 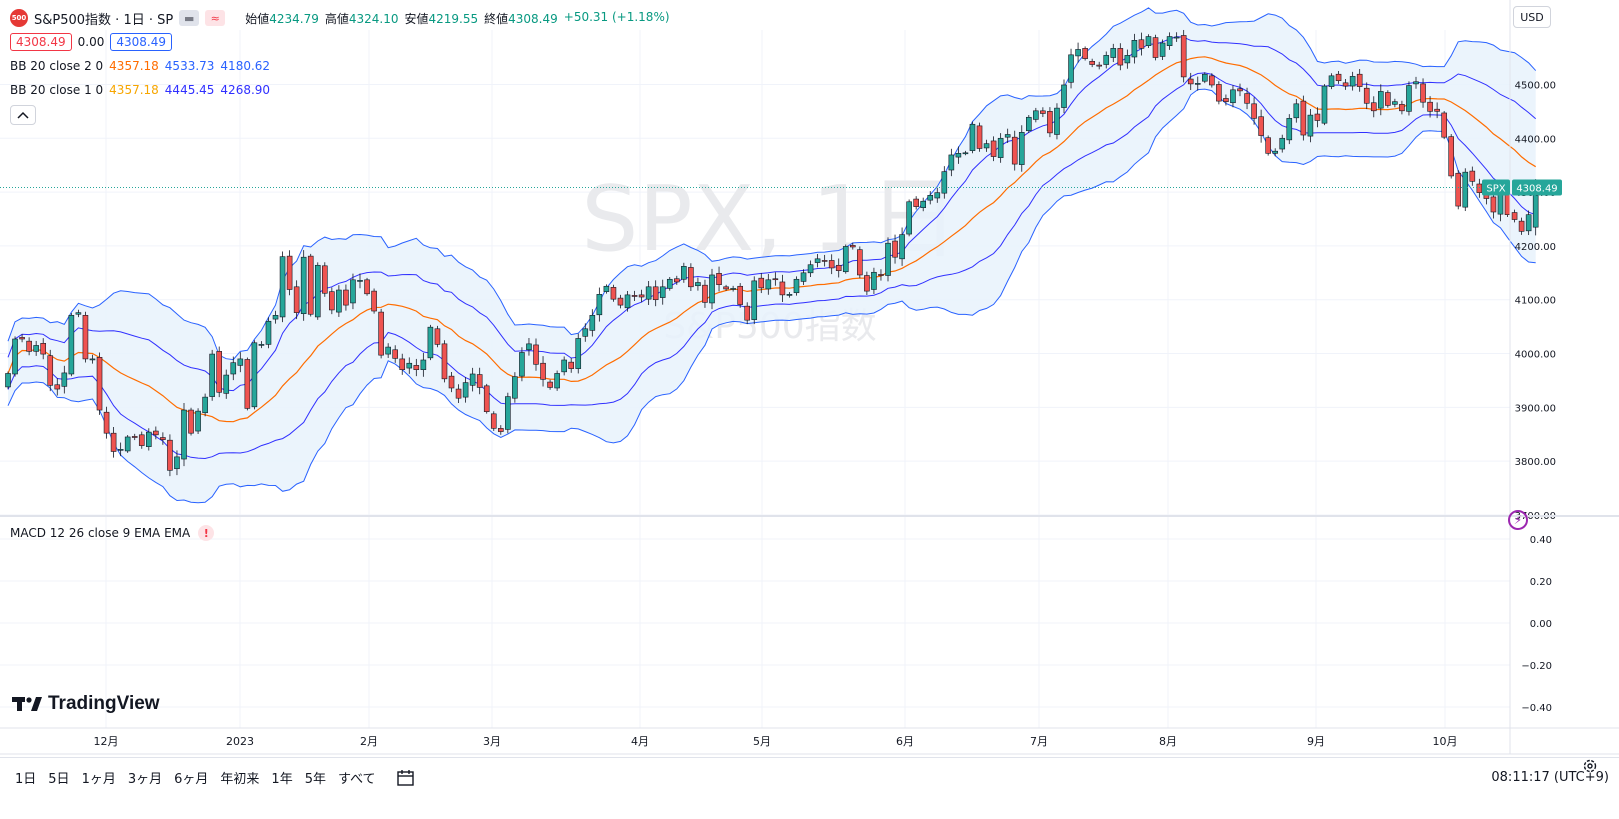 I want to click on price-tick-label: 4200.00, so click(x=1535, y=247).